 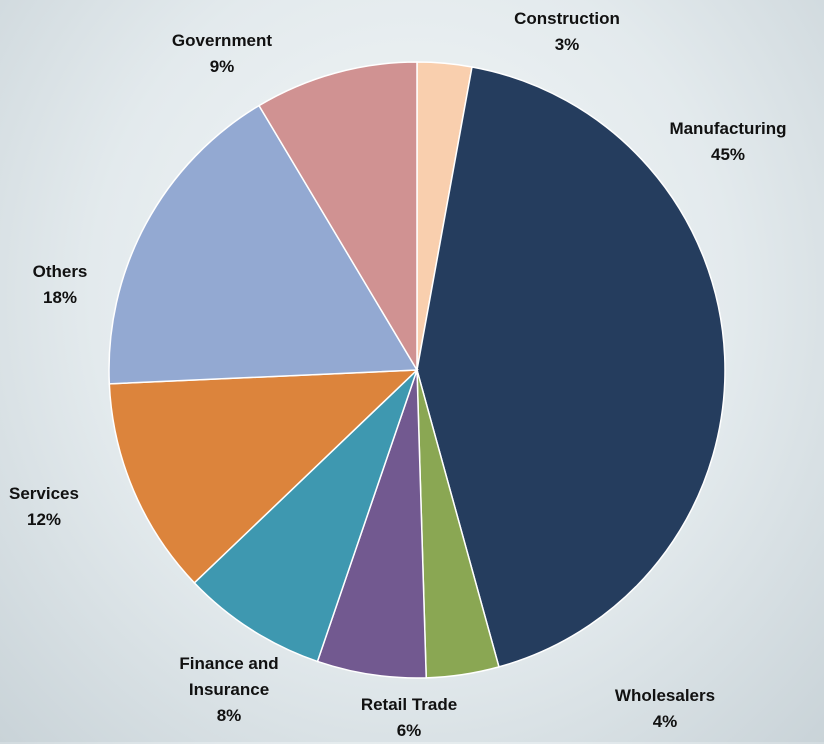 I want to click on value-label: 45%, so click(x=728, y=154).